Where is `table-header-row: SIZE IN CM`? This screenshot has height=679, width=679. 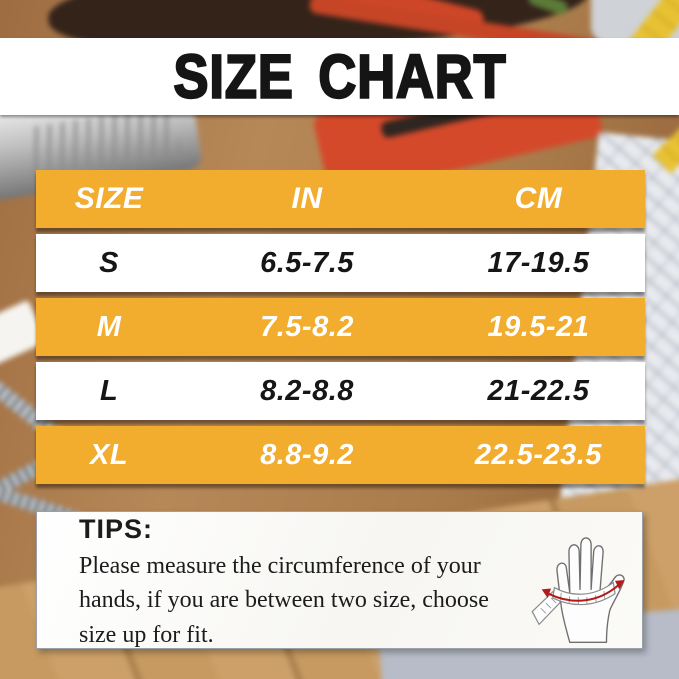 table-header-row: SIZE IN CM is located at coordinates (340, 199).